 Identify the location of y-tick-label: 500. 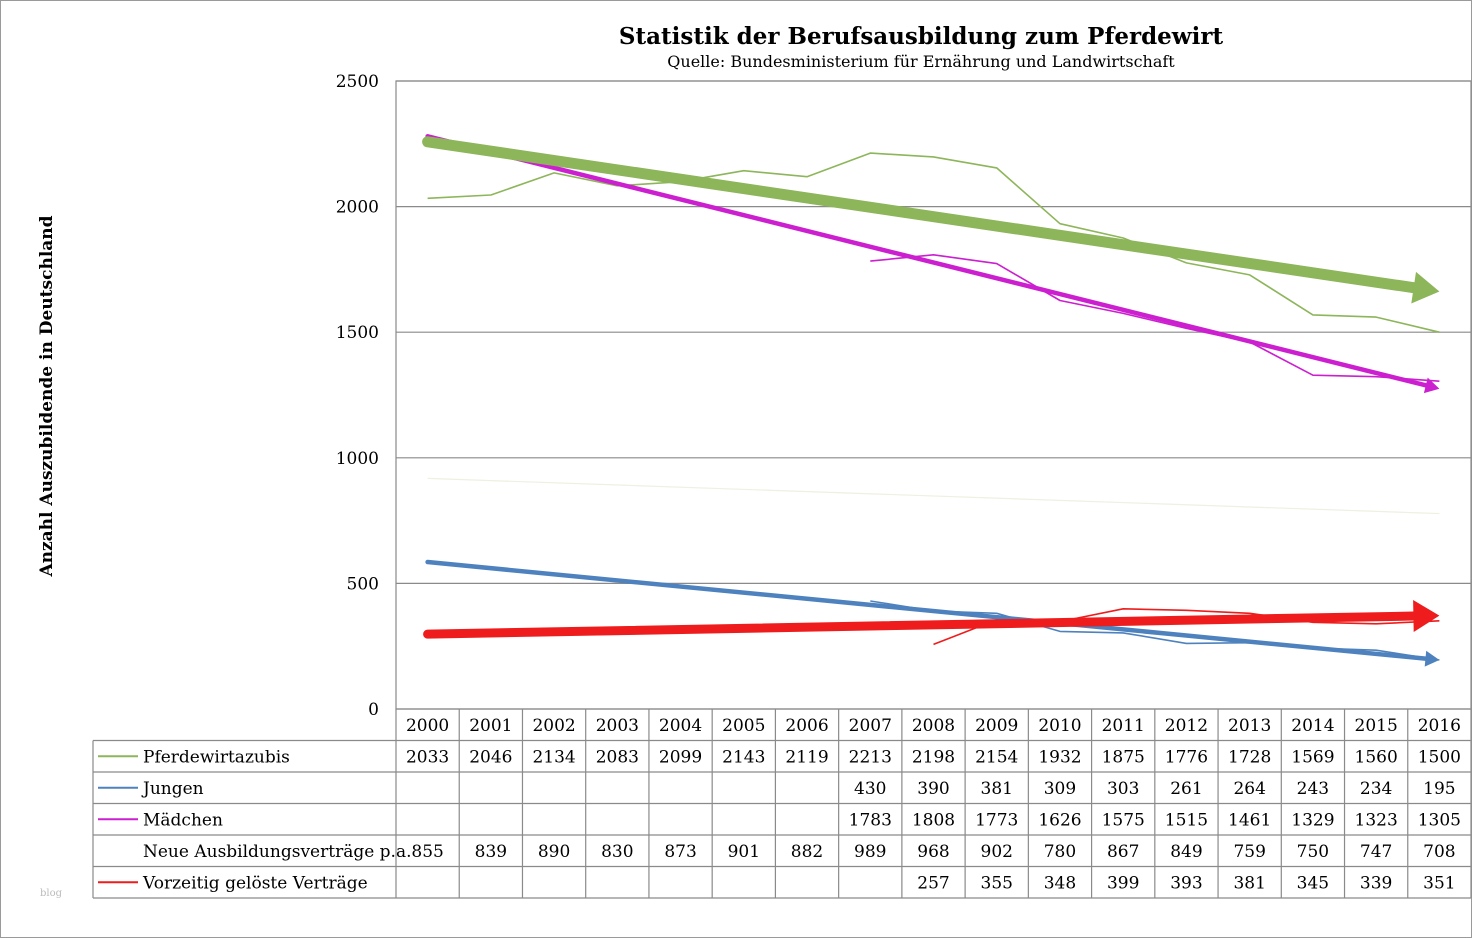
(363, 584).